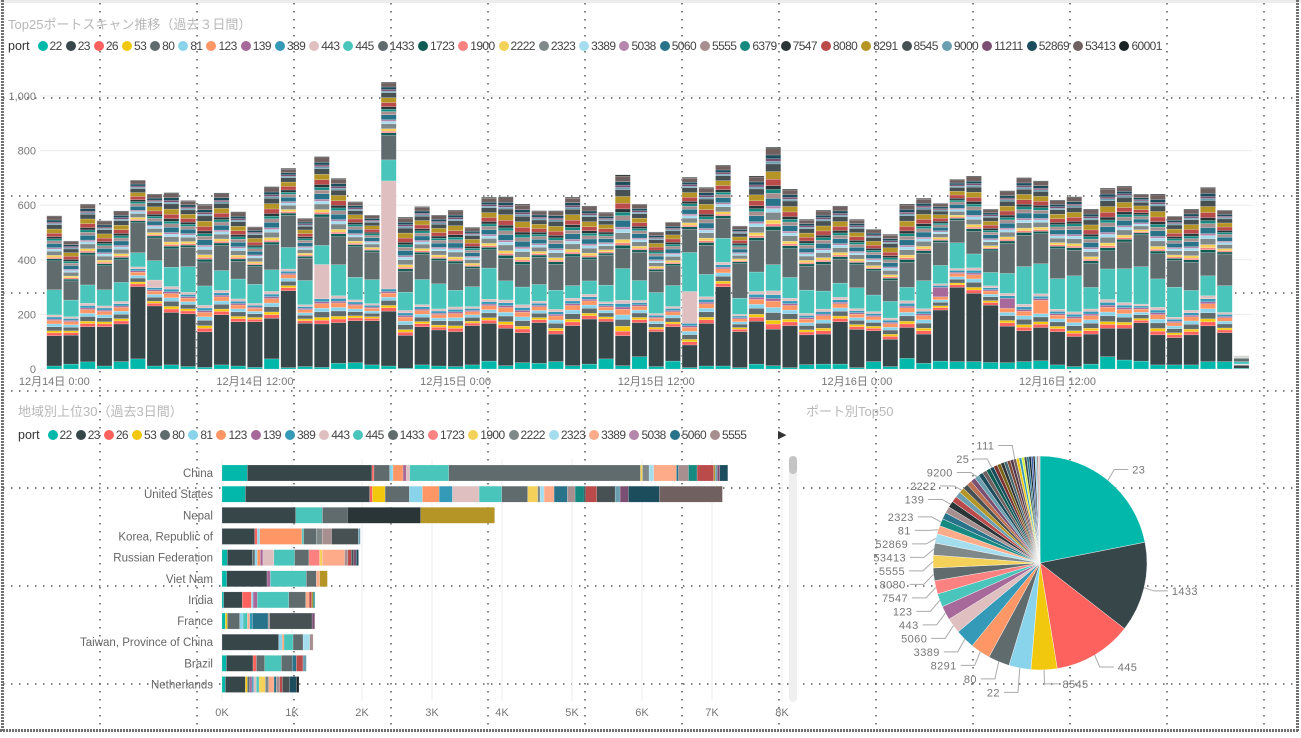 Image resolution: width=1301 pixels, height=738 pixels. Describe the element at coordinates (290, 557) in the screenshot. I see `country-bar` at that location.